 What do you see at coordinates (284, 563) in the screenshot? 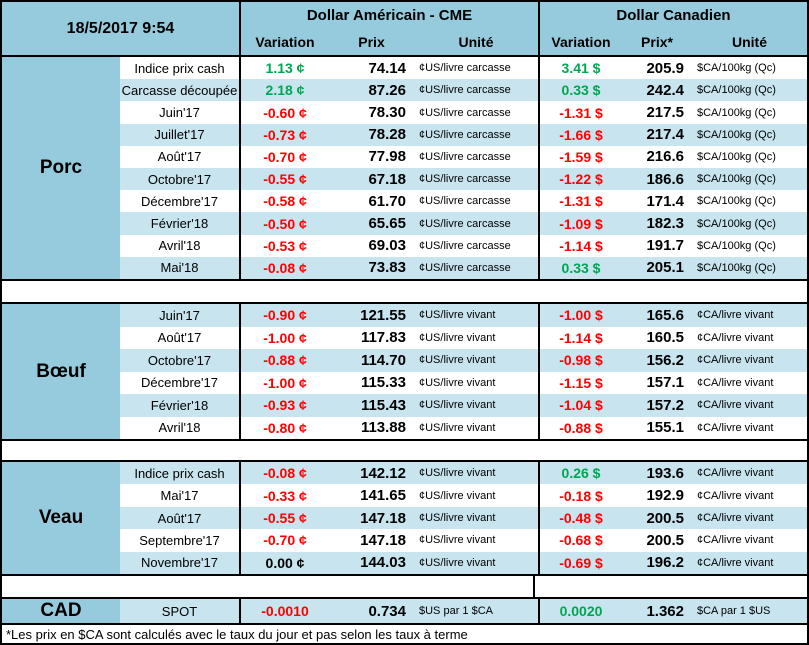
I see `us-variation-cell: 0.00 ¢` at bounding box center [284, 563].